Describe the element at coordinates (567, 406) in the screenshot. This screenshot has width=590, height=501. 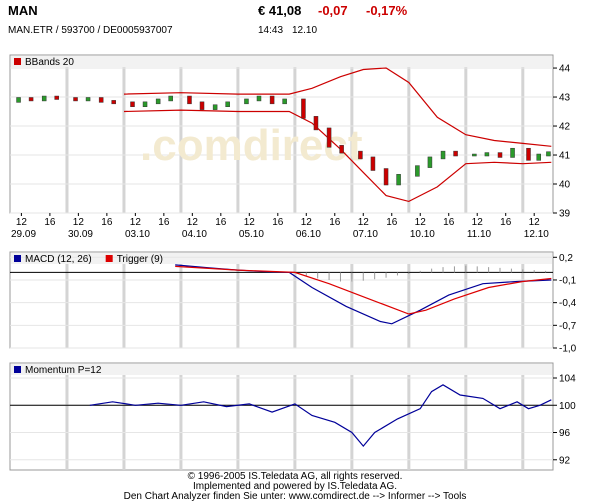
I see `y-tick-label: 100` at that location.